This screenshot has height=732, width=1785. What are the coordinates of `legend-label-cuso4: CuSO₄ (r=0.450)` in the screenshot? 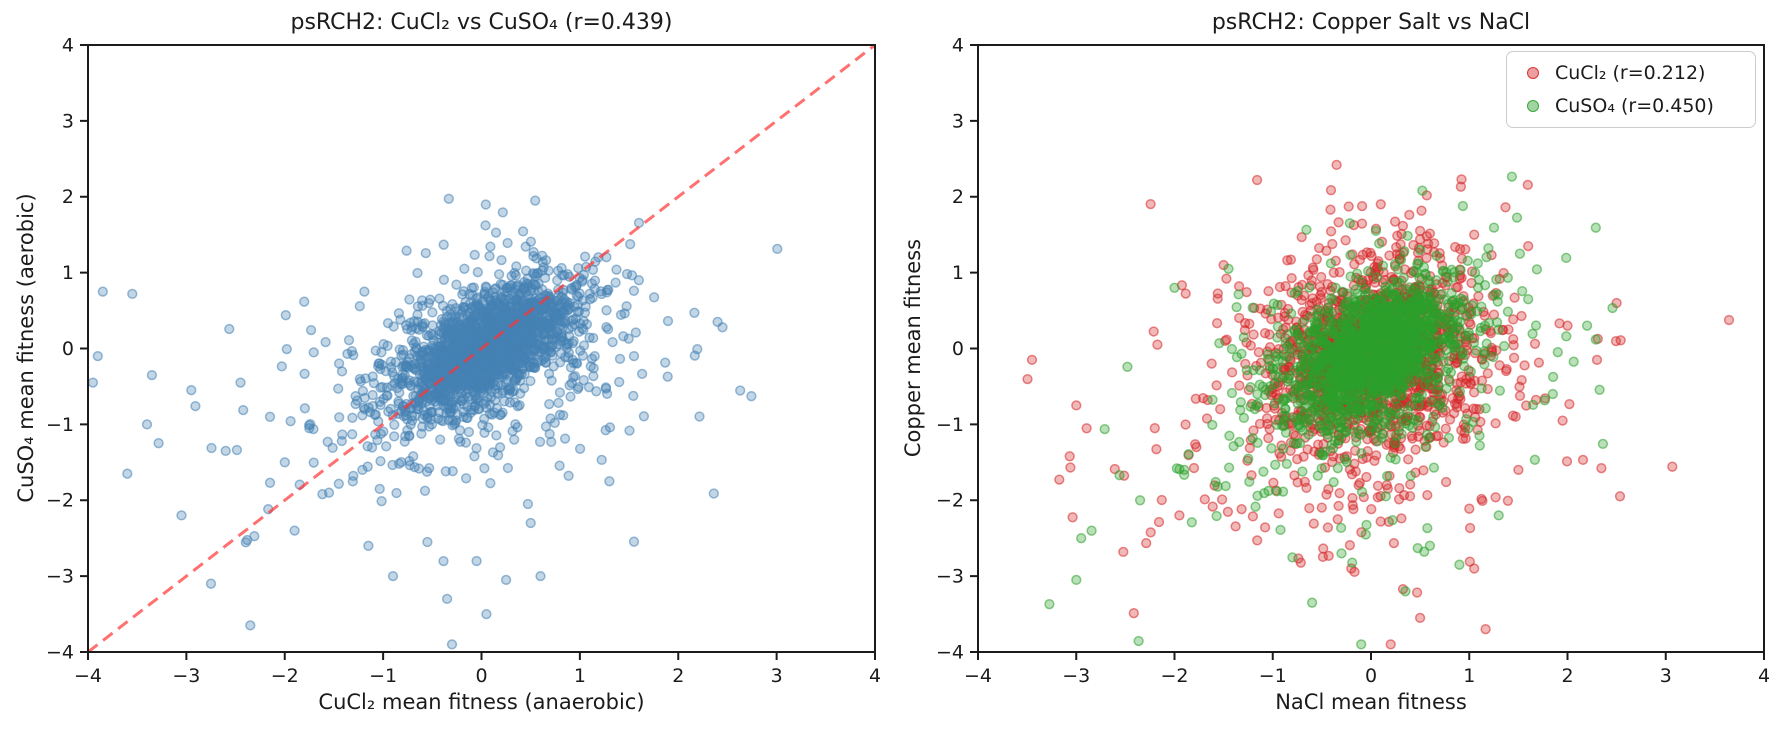 It's located at (1634, 106).